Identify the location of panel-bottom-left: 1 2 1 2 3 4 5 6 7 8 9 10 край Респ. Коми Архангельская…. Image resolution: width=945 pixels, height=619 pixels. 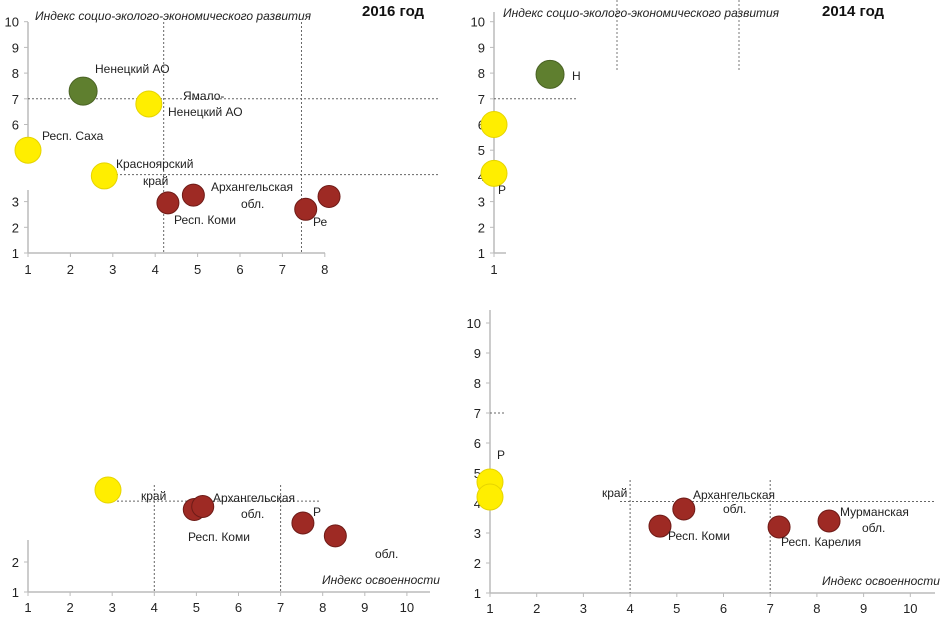
(226, 545).